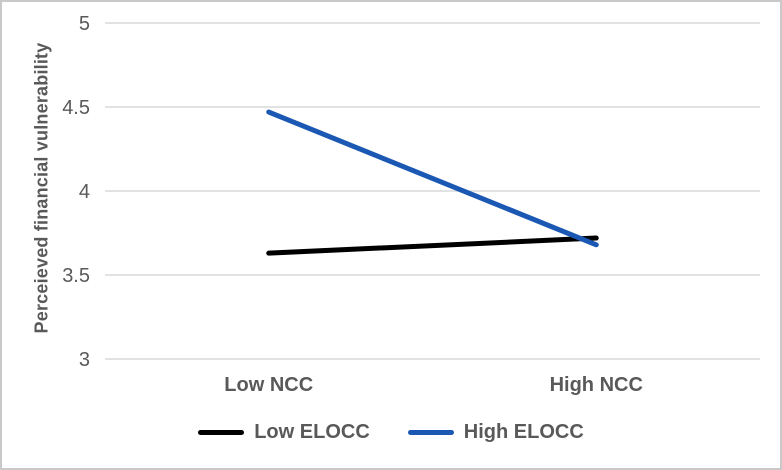 The image size is (782, 470). Describe the element at coordinates (84, 360) in the screenshot. I see `y-tick-label: 3` at that location.